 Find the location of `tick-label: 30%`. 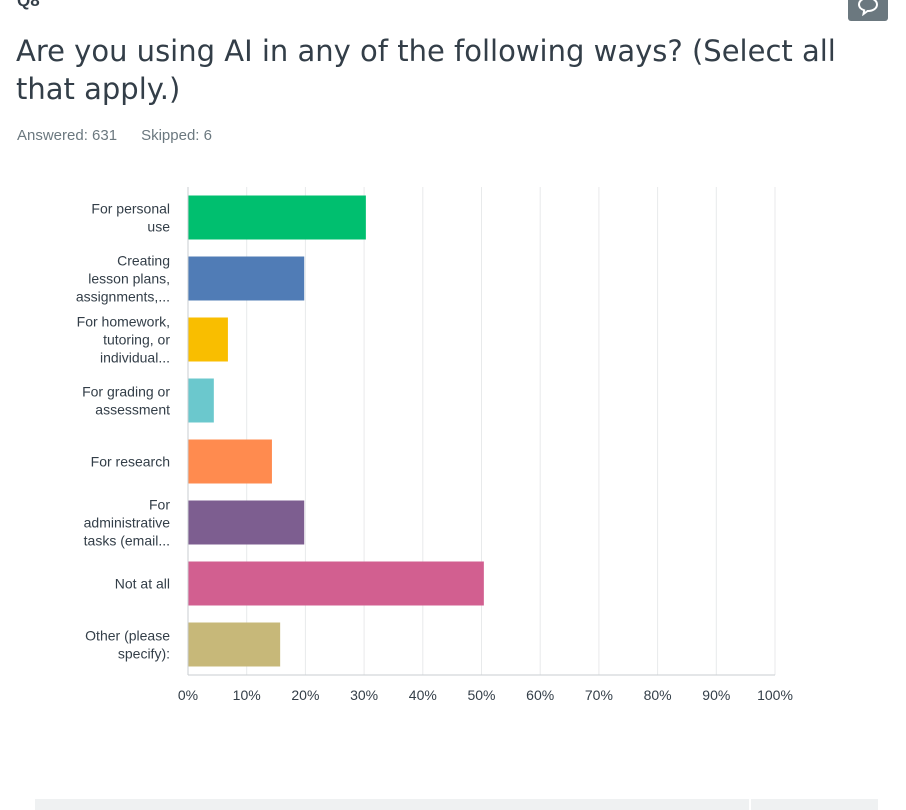

tick-label: 30% is located at coordinates (364, 695).